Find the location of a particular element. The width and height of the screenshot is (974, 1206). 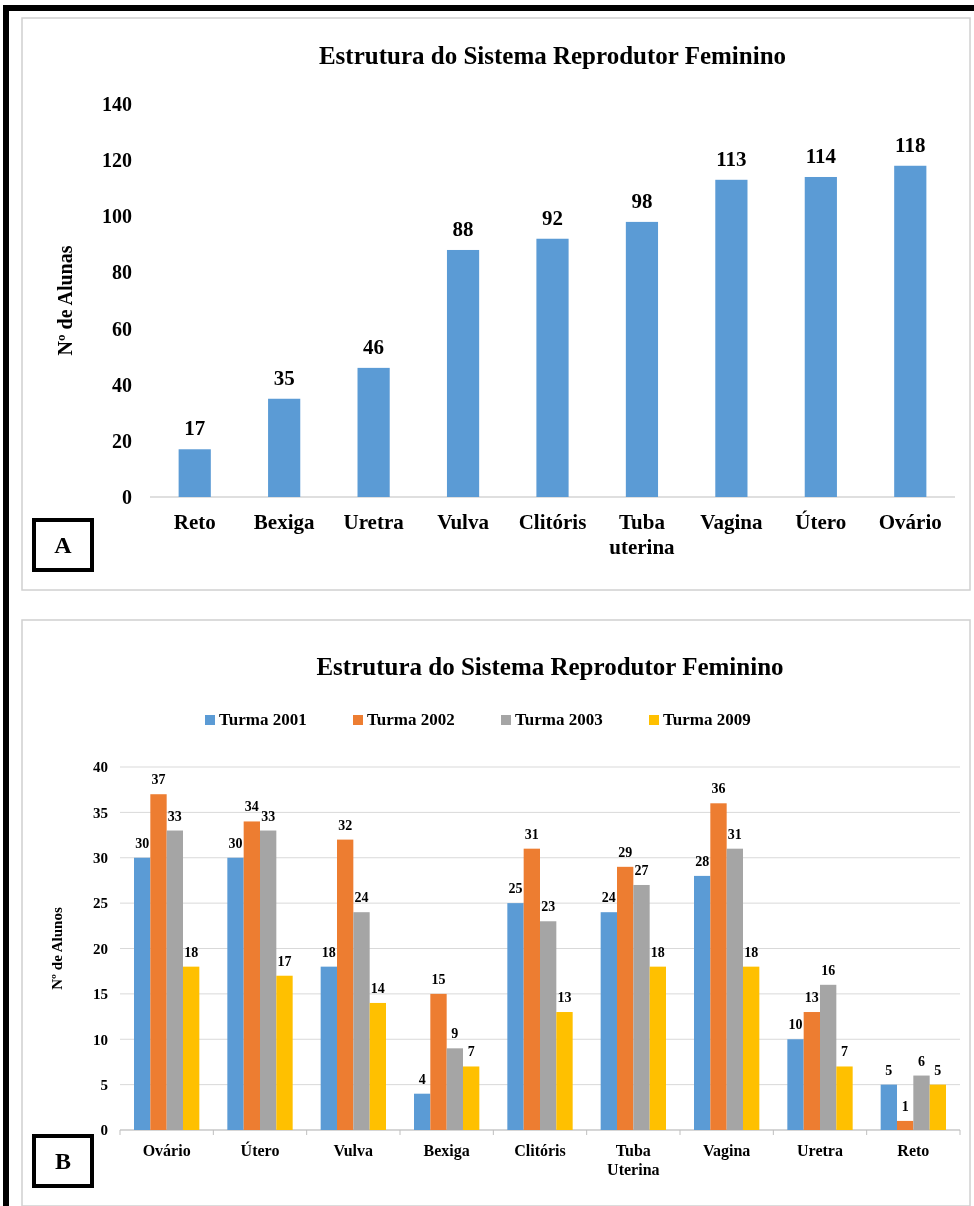

y-tick-label: 60 is located at coordinates (122, 328).